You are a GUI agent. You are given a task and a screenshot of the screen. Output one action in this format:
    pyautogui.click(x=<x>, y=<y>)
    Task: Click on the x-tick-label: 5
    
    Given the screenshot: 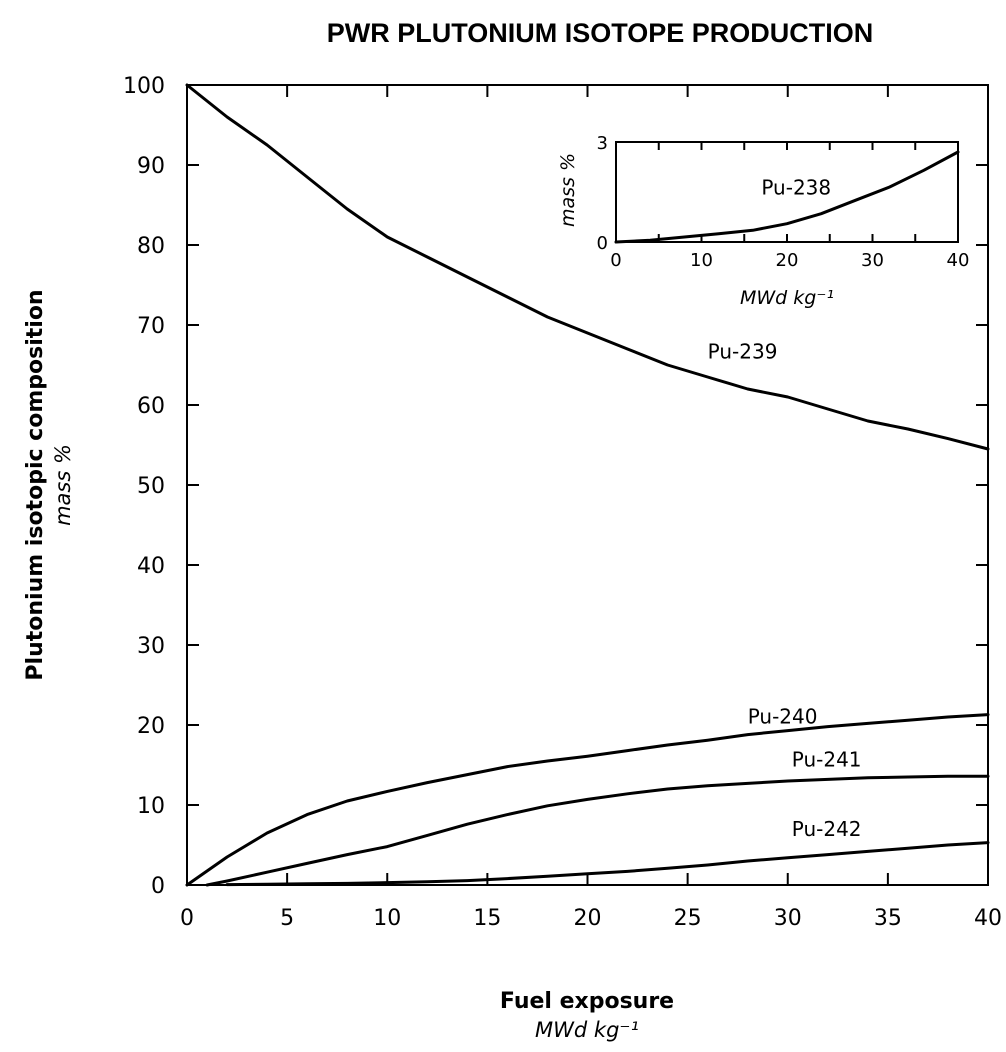 What is the action you would take?
    pyautogui.click(x=287, y=918)
    